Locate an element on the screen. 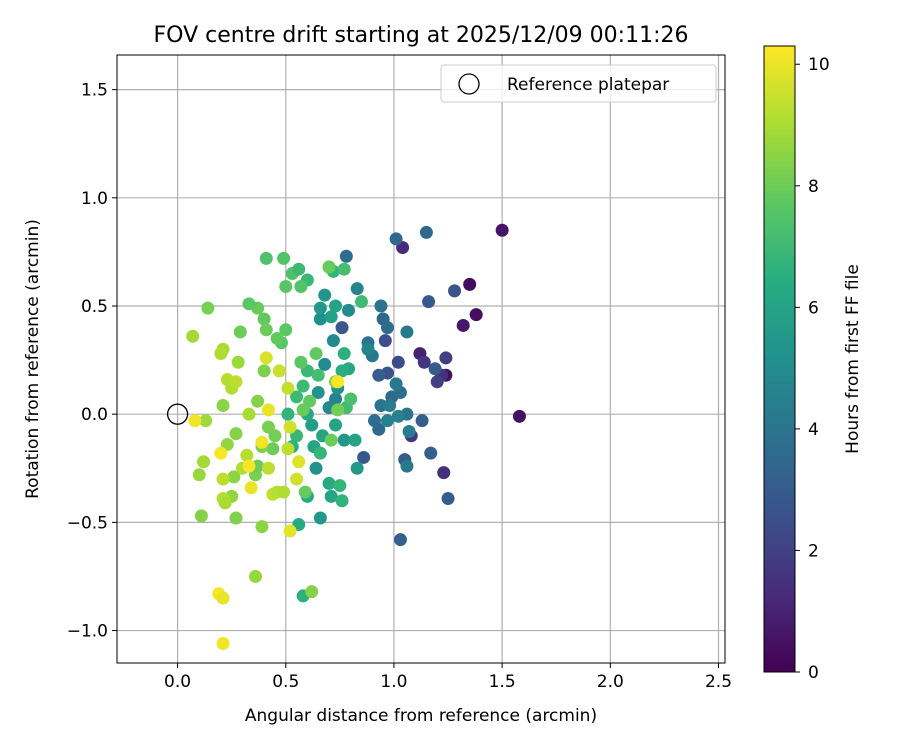 Image resolution: width=900 pixels, height=750 pixels. x-axis-label: Angular distance from reference (arcmin) is located at coordinates (421, 716).